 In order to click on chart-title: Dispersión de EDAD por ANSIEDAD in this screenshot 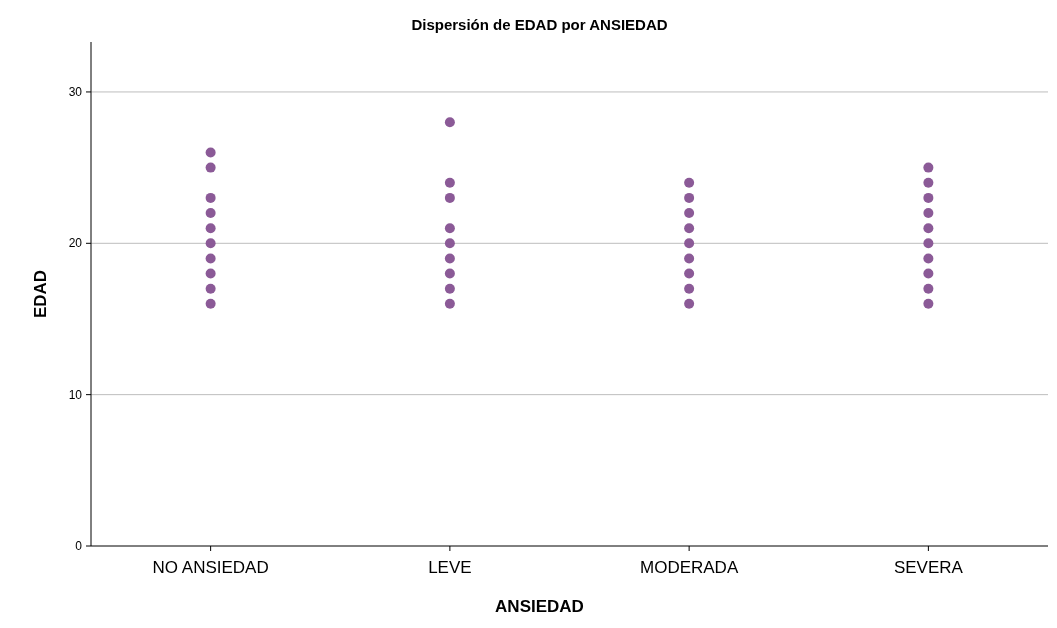, I will do `click(539, 24)`.